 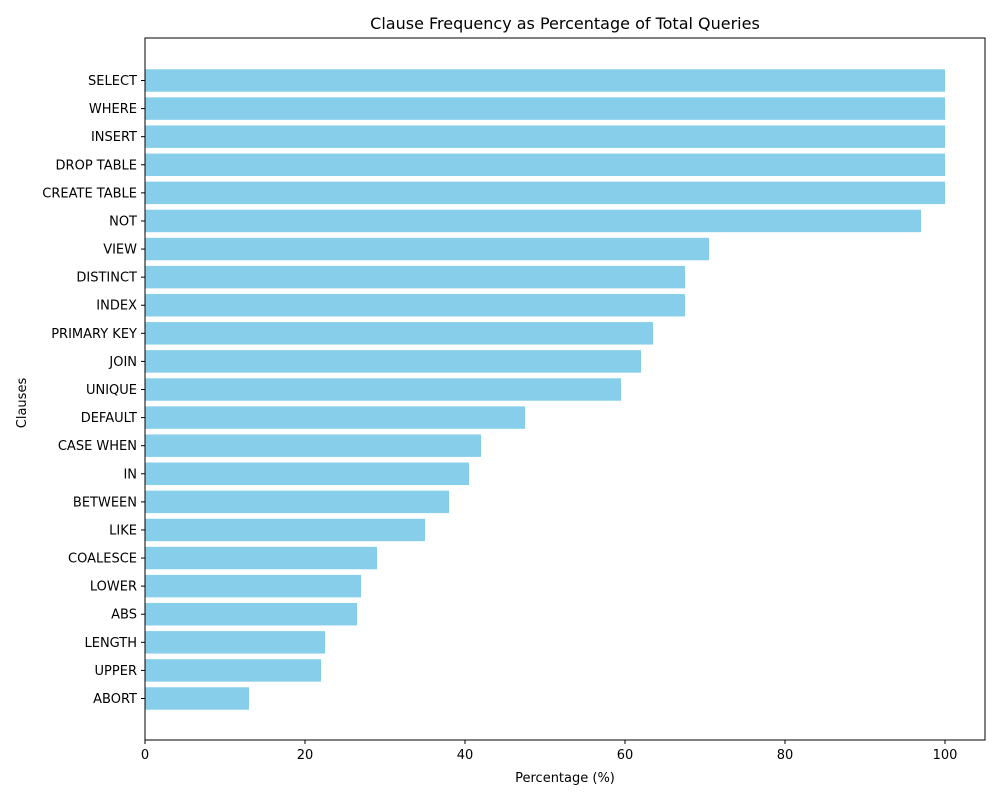 What do you see at coordinates (307, 474) in the screenshot?
I see `bar-in` at bounding box center [307, 474].